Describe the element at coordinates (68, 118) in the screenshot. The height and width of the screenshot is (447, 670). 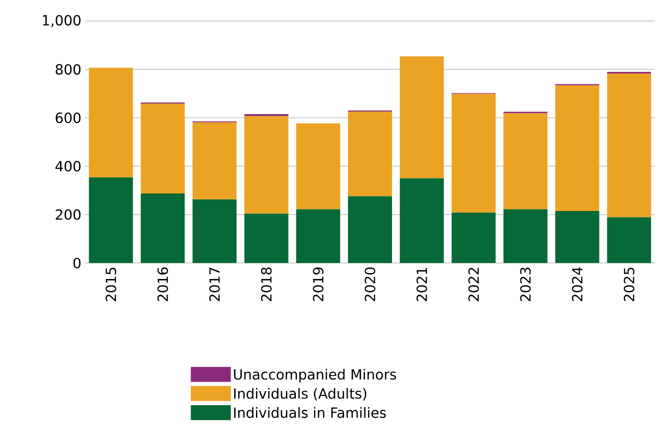
I see `y-tick-label: 600` at that location.